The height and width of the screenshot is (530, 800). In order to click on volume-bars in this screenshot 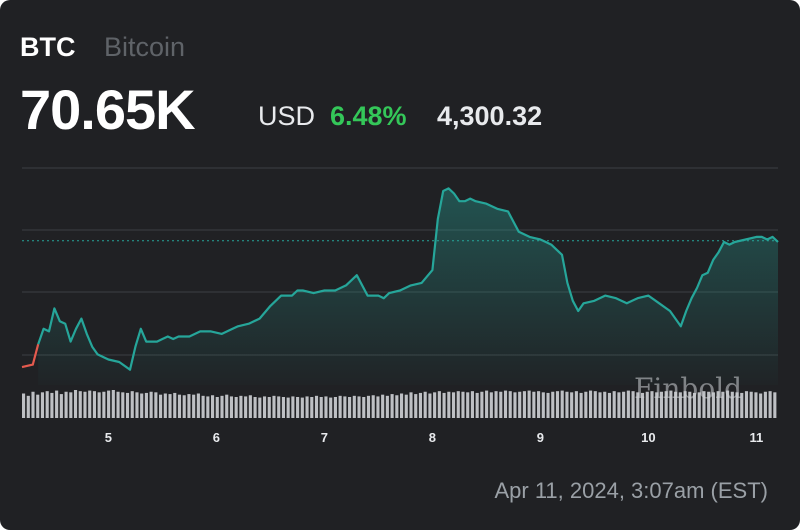, I will do `click(399, 404)`.